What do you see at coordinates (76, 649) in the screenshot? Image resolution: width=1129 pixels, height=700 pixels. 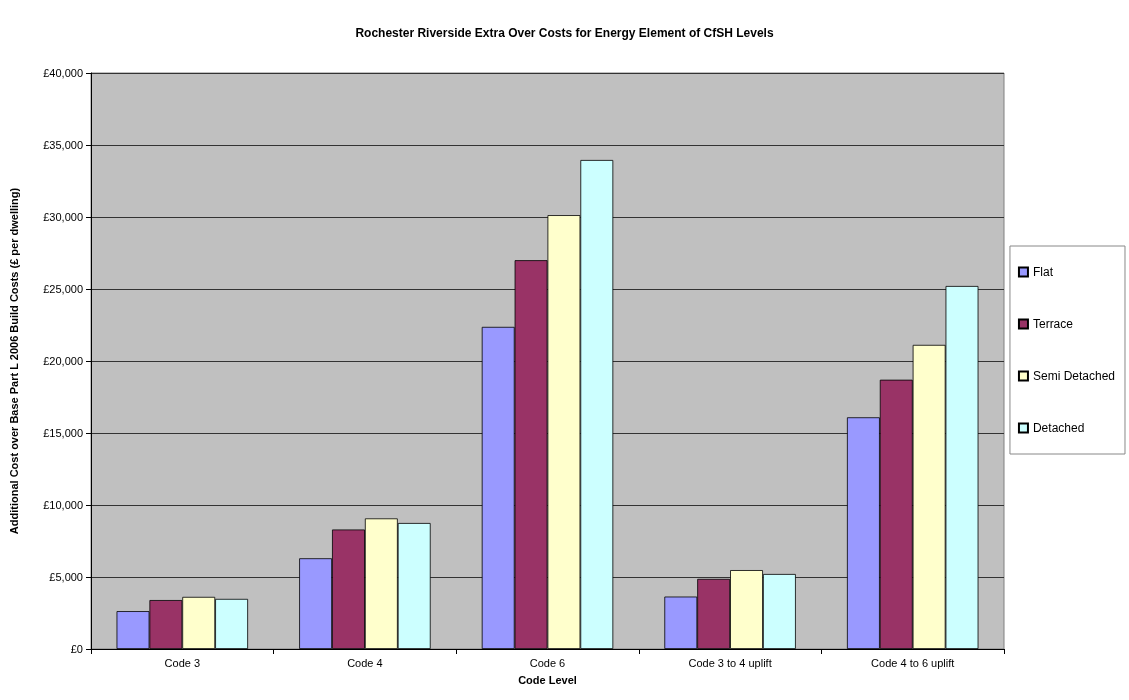 I see `y-tick-label: £0` at bounding box center [76, 649].